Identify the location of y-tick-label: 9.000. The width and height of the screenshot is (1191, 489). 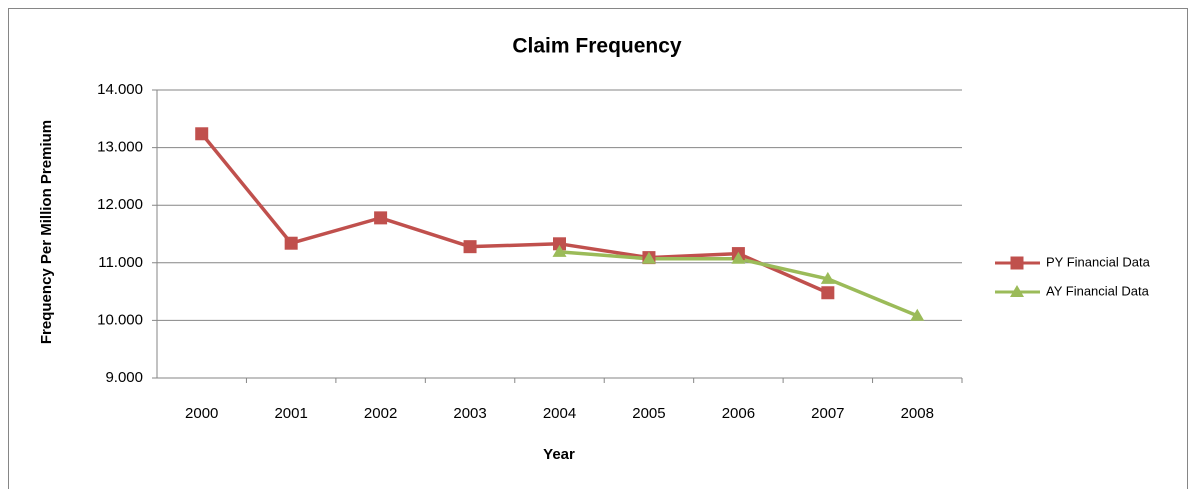
(124, 377).